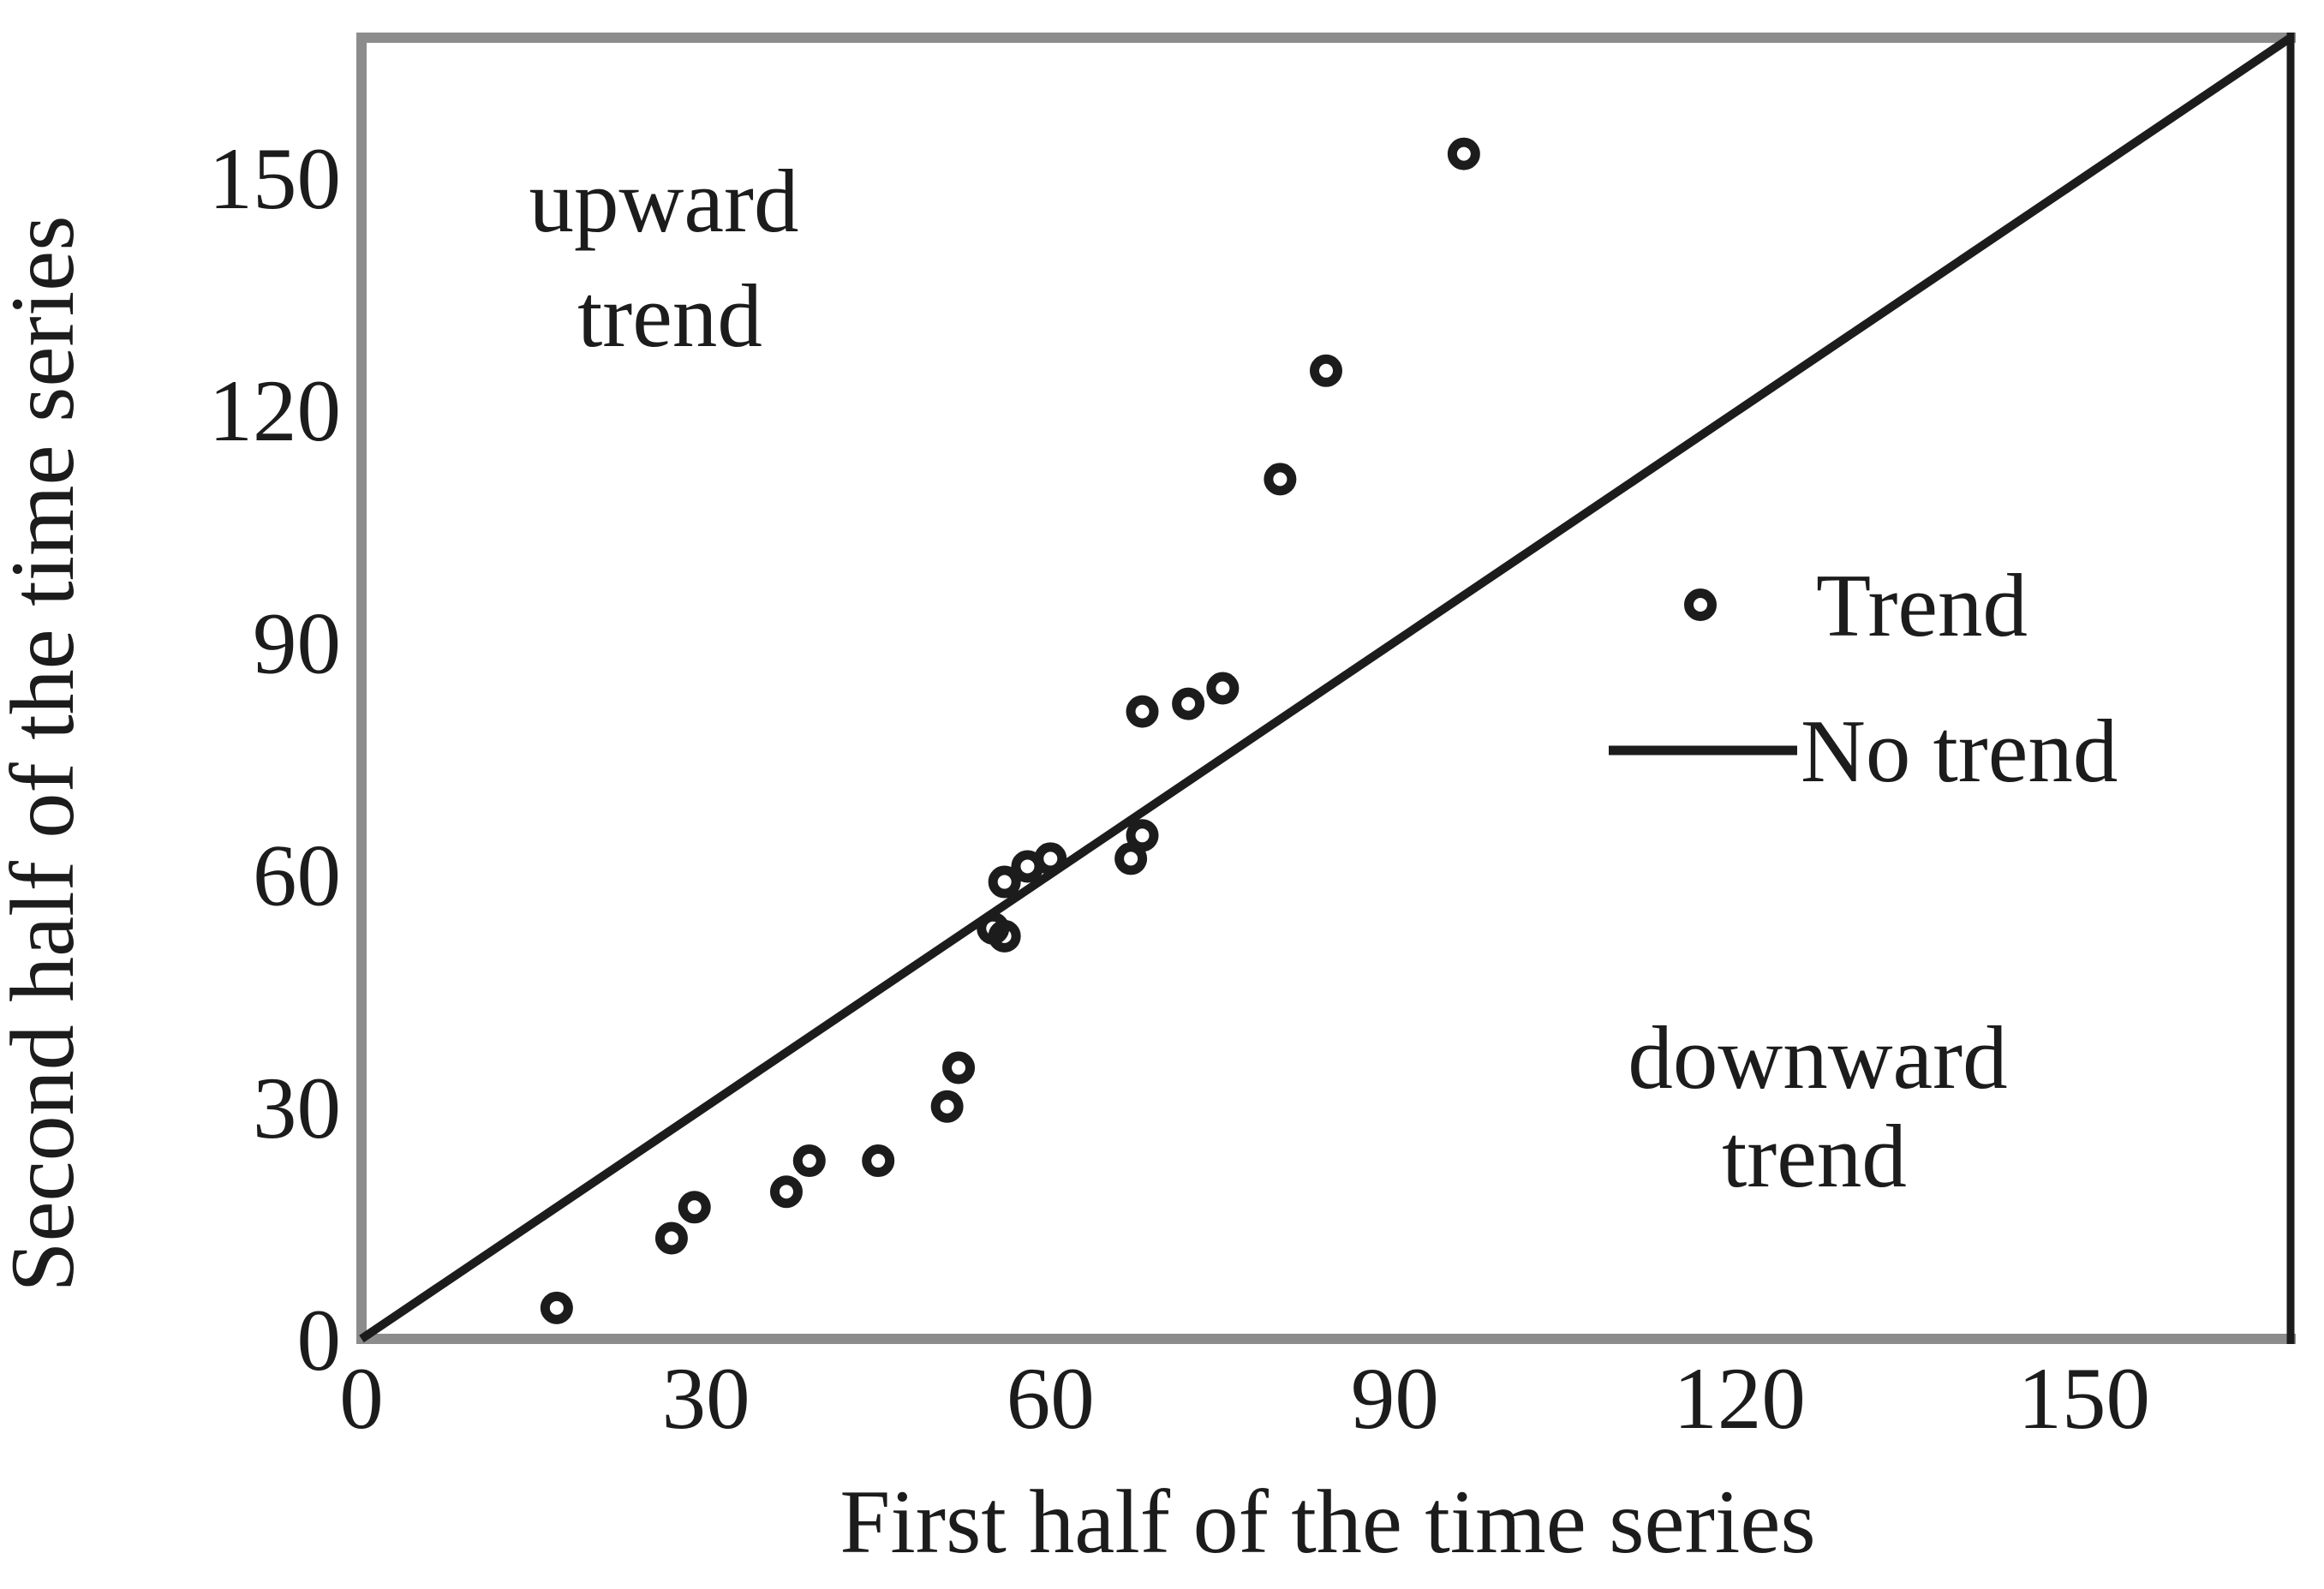 Image resolution: width=2324 pixels, height=1589 pixels. I want to click on y-tick-label: 60, so click(297, 876).